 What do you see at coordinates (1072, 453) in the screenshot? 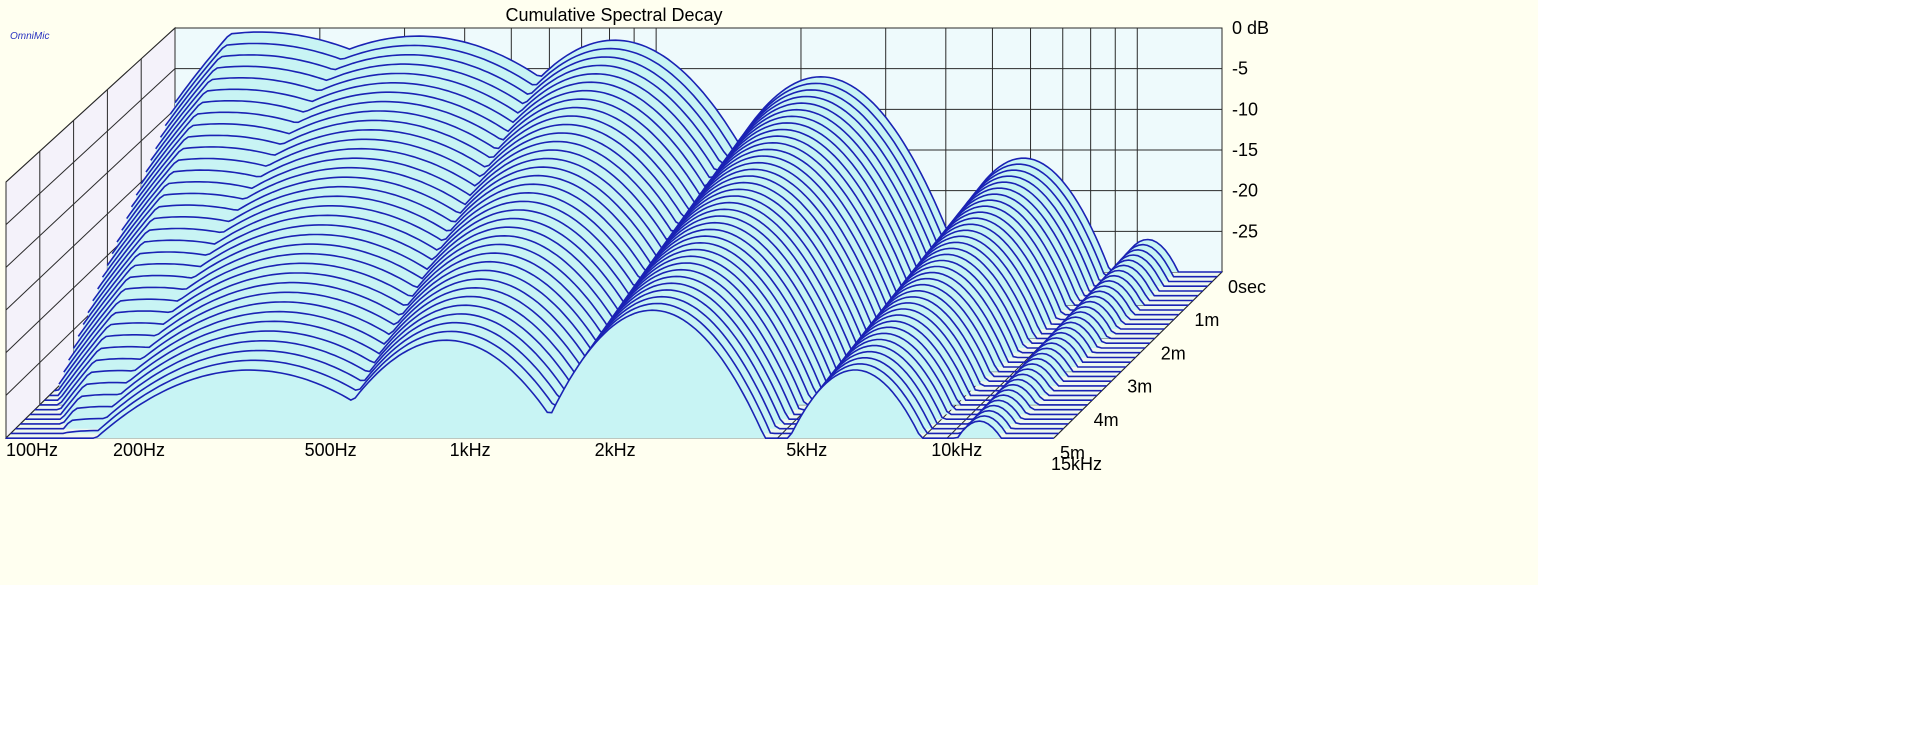
I see `z-tick-label: 5m` at bounding box center [1072, 453].